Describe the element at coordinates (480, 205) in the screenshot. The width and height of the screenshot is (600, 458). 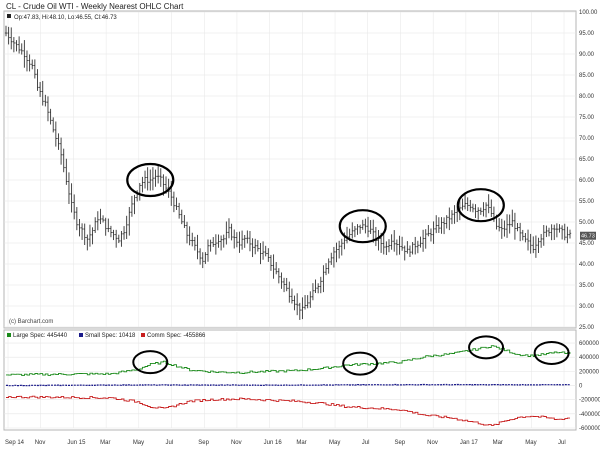
I see `highlight-circle` at that location.